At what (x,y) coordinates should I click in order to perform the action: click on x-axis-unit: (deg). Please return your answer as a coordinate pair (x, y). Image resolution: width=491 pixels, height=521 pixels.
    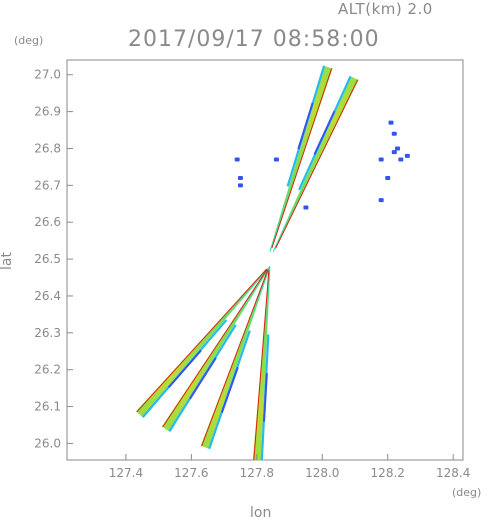
    Looking at the image, I should click on (467, 492).